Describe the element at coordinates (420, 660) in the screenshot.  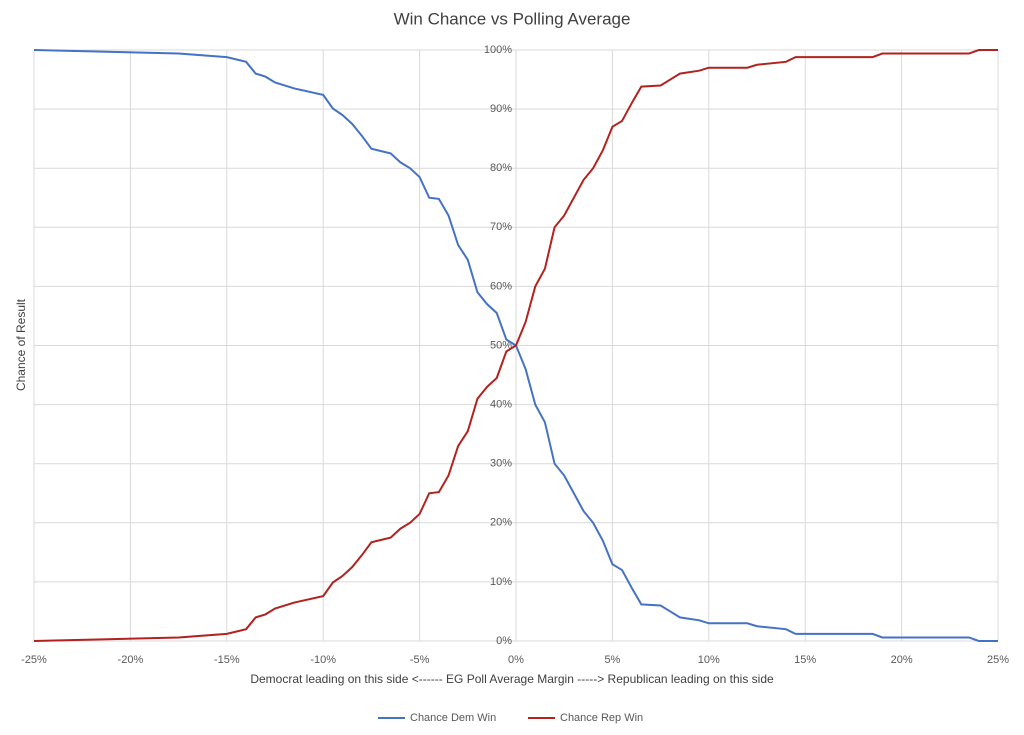
I see `x-tick-label: -5%` at that location.